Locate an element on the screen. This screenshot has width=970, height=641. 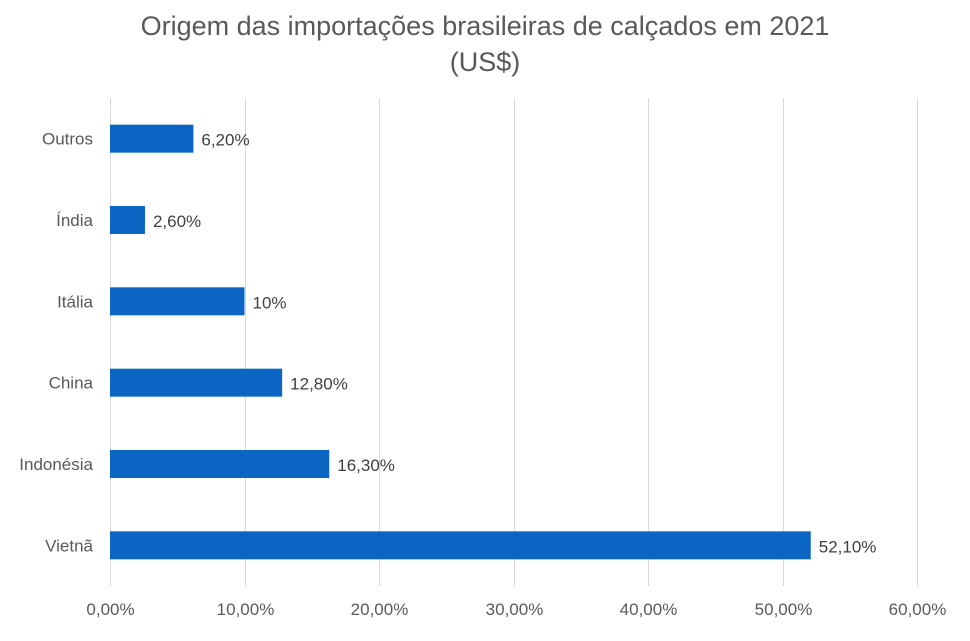
data-label: 12,80% is located at coordinates (319, 384).